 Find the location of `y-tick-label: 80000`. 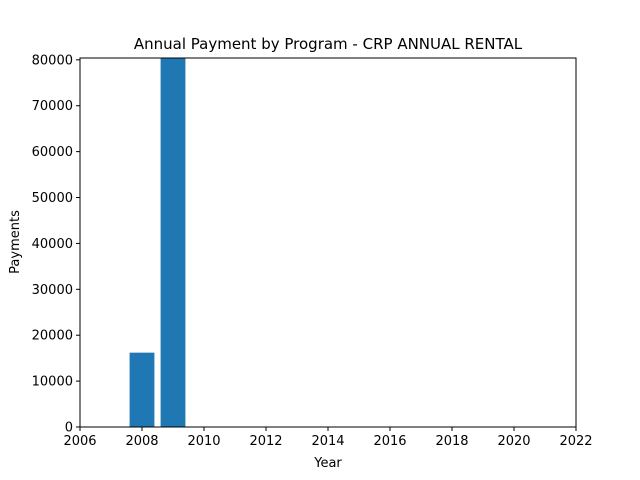

y-tick-label: 80000 is located at coordinates (52, 60).